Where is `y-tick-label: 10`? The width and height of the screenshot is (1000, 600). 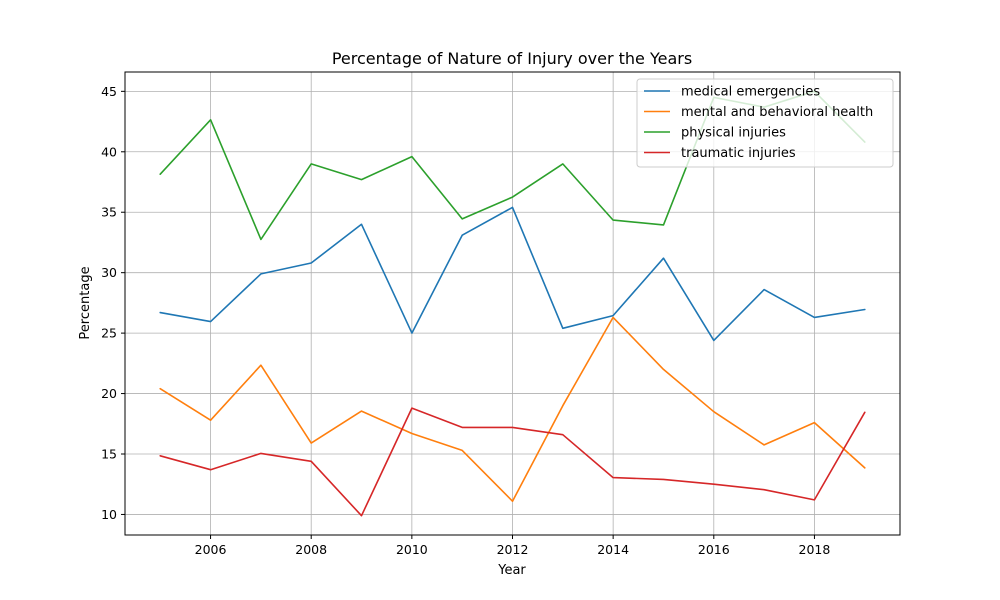 y-tick-label: 10 is located at coordinates (109, 514).